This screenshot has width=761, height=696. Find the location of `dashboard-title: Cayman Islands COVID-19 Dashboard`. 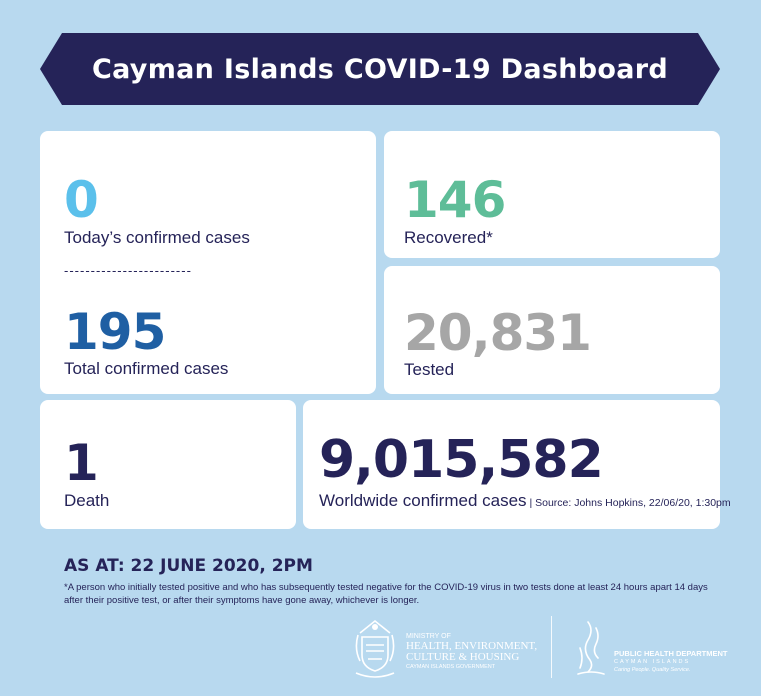

dashboard-title: Cayman Islands COVID-19 Dashboard is located at coordinates (380, 69).